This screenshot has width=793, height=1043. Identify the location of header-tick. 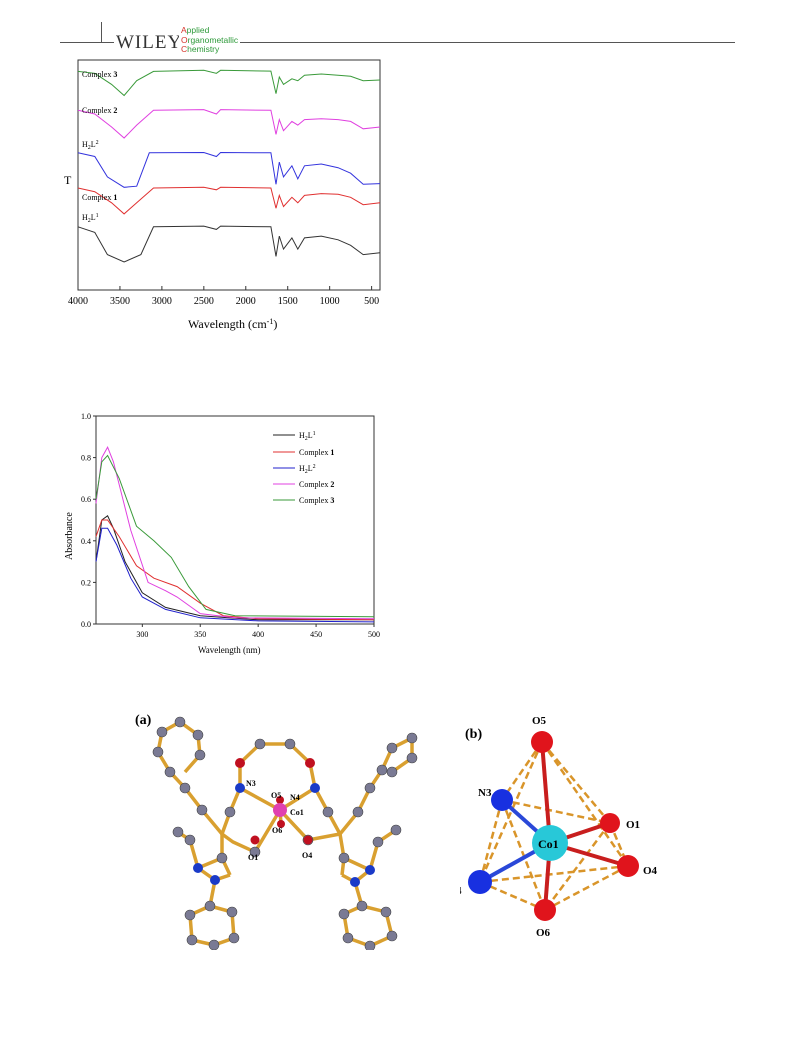
(101, 32).